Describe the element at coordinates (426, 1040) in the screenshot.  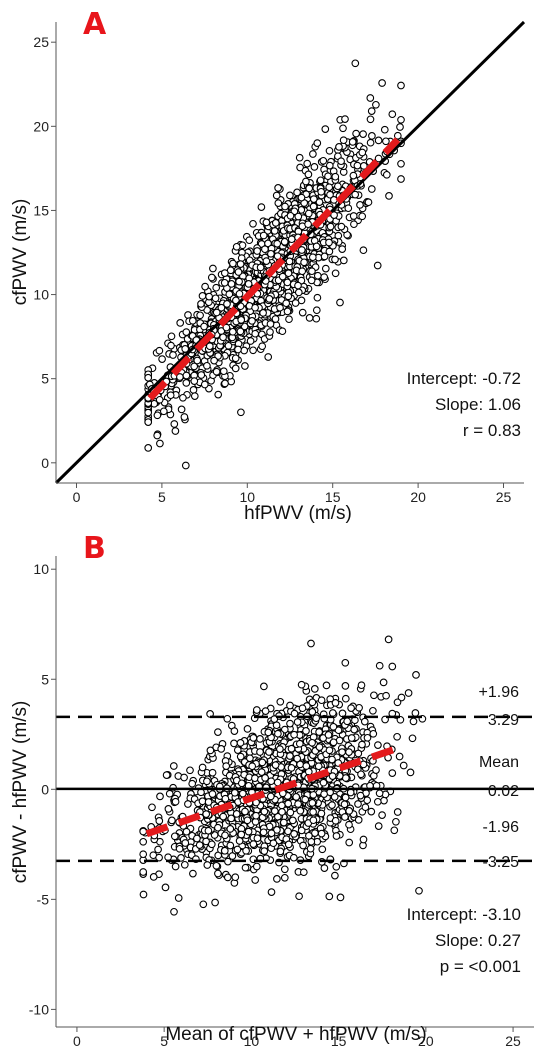
I see `x-tick-label: 20` at that location.